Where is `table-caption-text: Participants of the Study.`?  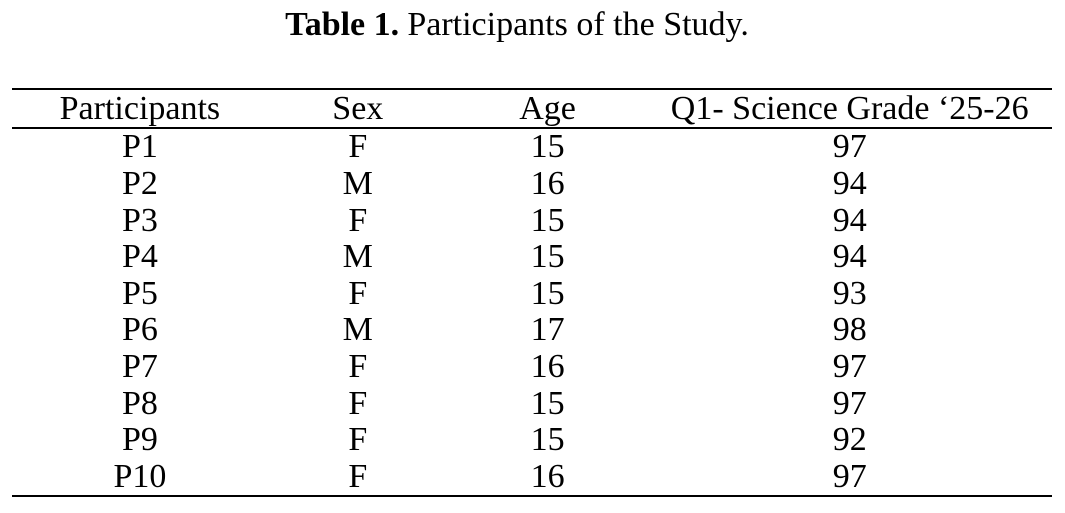
table-caption-text: Participants of the Study. is located at coordinates (578, 24).